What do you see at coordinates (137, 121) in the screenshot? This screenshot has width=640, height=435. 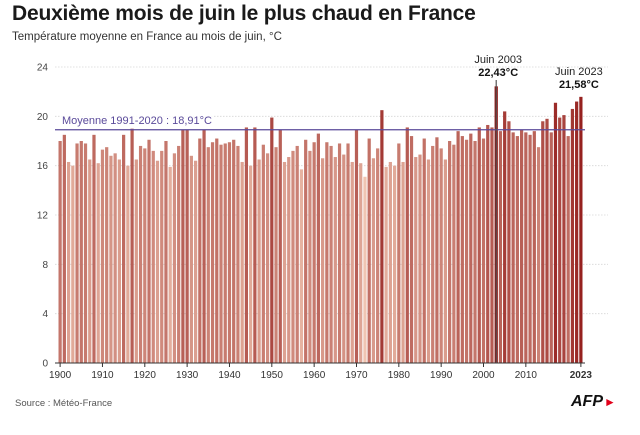 I see `average-label: Moyenne 1991-2020 : 18,91°C` at bounding box center [137, 121].